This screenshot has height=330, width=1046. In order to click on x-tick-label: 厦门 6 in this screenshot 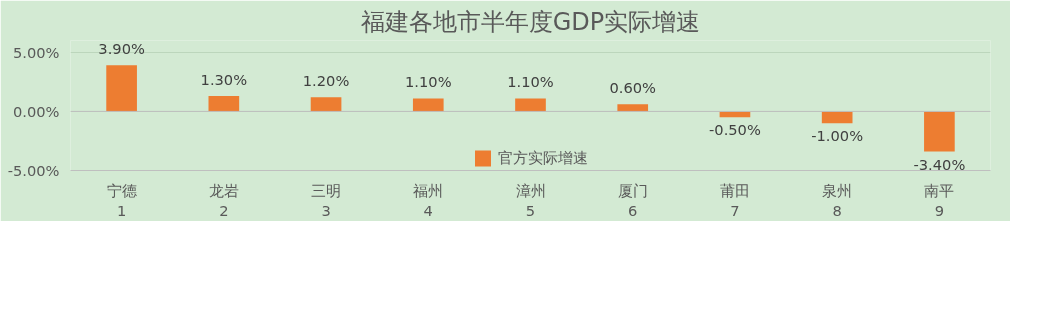, I will do `click(632, 200)`.